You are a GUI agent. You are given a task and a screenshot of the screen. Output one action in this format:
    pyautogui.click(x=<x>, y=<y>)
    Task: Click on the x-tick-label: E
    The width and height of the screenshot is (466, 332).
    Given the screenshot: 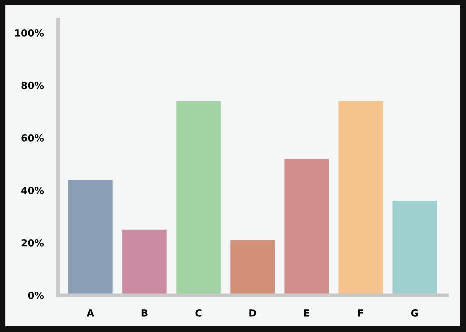 What is the action you would take?
    pyautogui.click(x=307, y=313)
    